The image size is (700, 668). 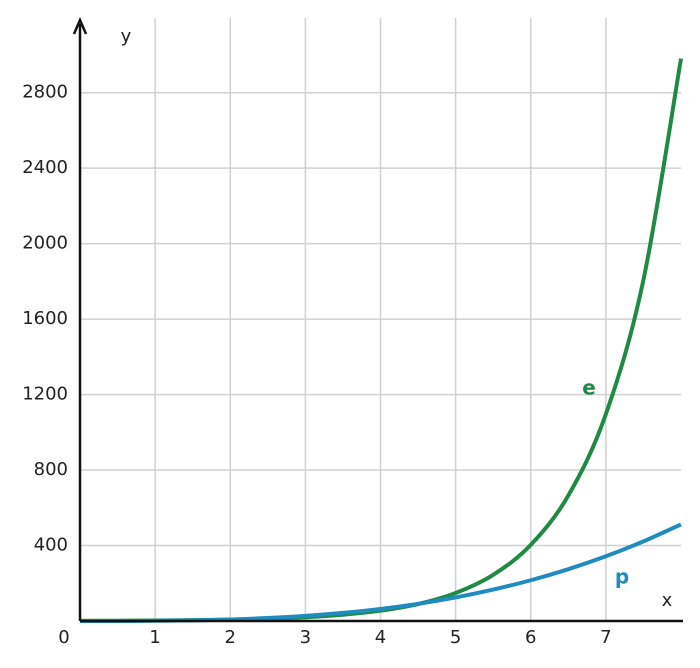 I want to click on y-tick-label: 2400, so click(x=45, y=167).